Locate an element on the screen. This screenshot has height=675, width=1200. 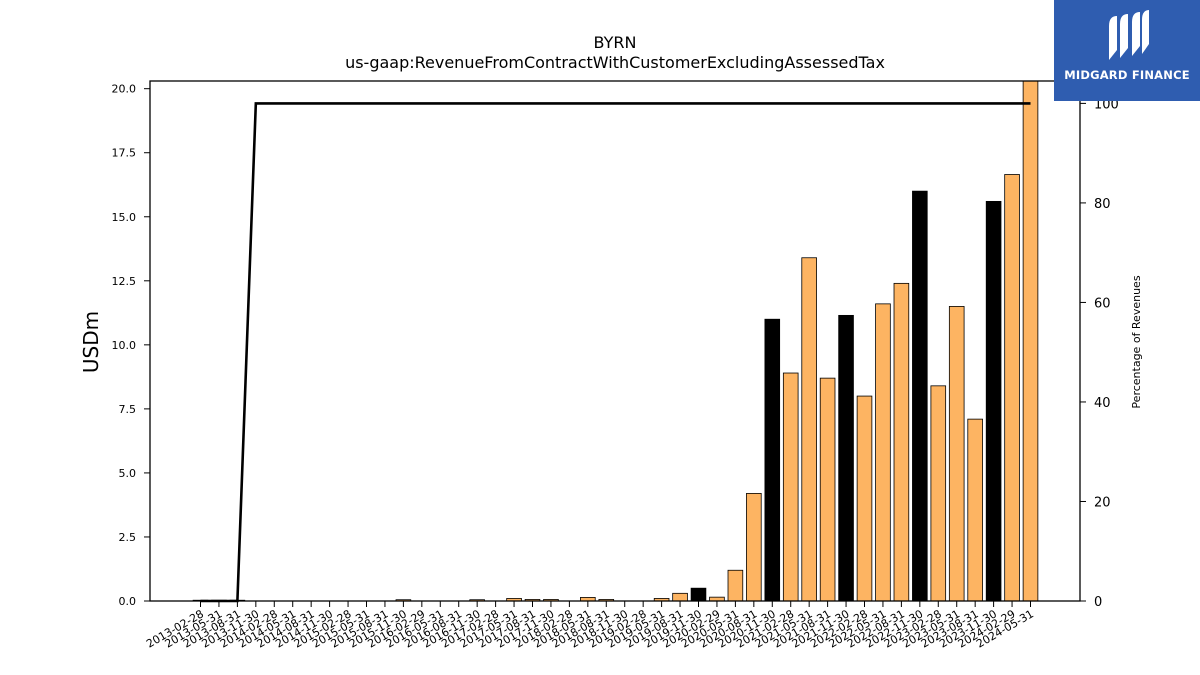
y2-tick-label: 20 is located at coordinates (1102, 502).